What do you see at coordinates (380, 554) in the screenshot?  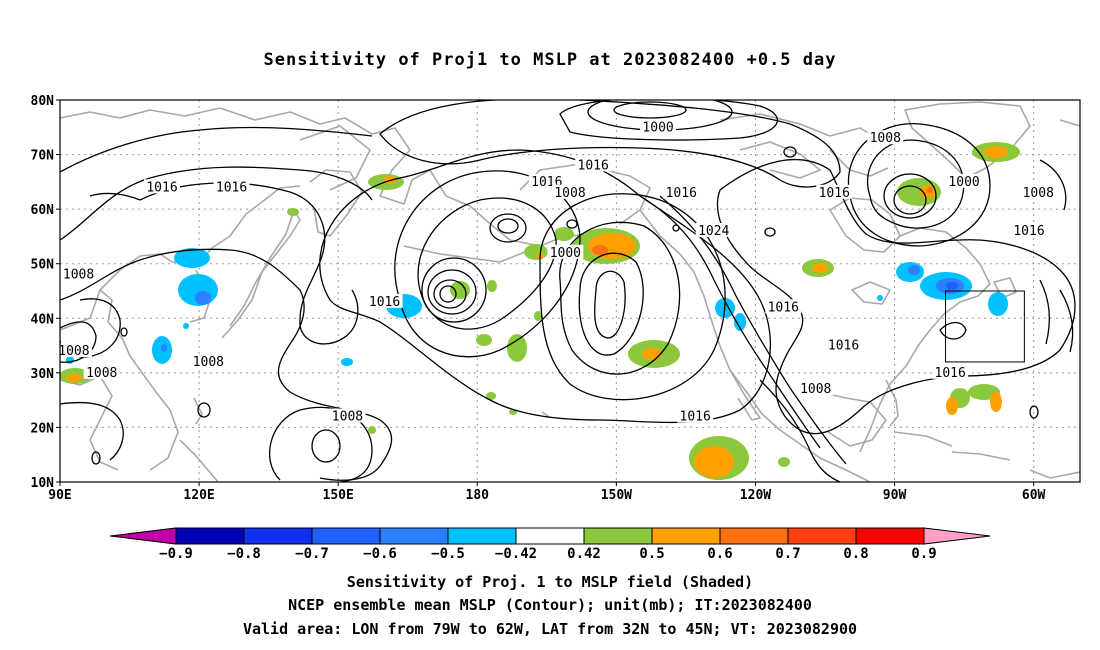 I see `colorbar-label: −0.6` at bounding box center [380, 554].